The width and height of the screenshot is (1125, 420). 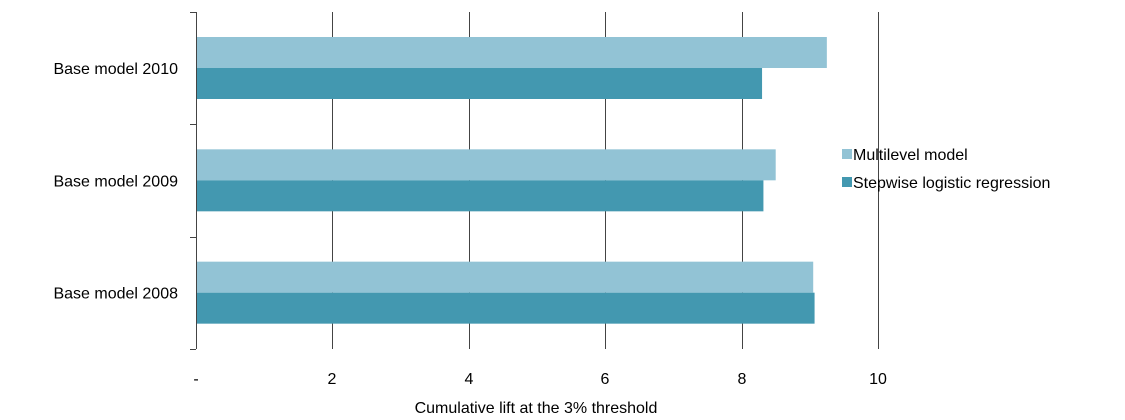 What do you see at coordinates (536, 408) in the screenshot?
I see `x-axis-title: Cumulative lift at the 3% threshold` at bounding box center [536, 408].